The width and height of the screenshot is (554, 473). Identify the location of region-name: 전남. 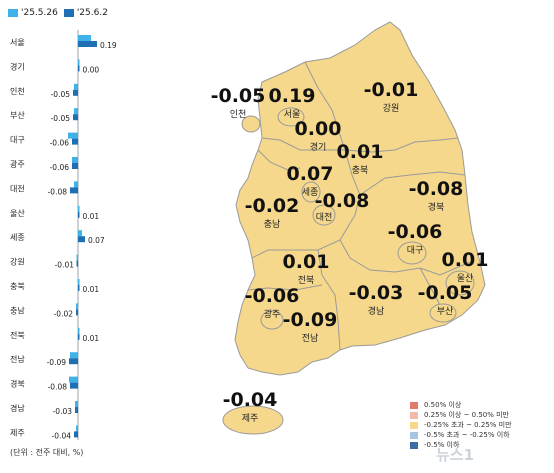
(310, 338).